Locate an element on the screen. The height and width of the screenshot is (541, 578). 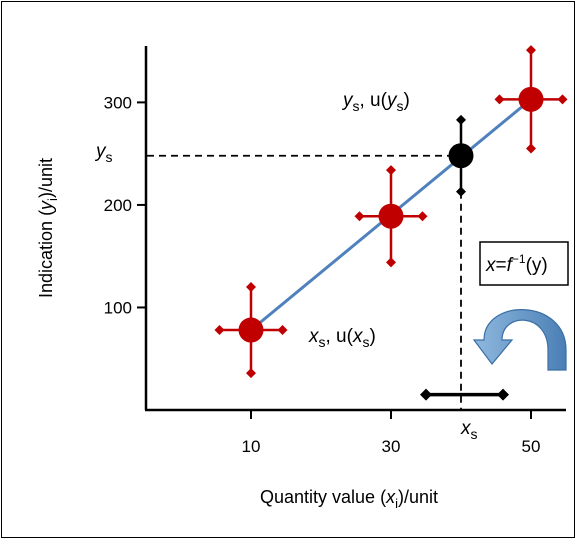
y-tick-label: 300 is located at coordinates (118, 102).